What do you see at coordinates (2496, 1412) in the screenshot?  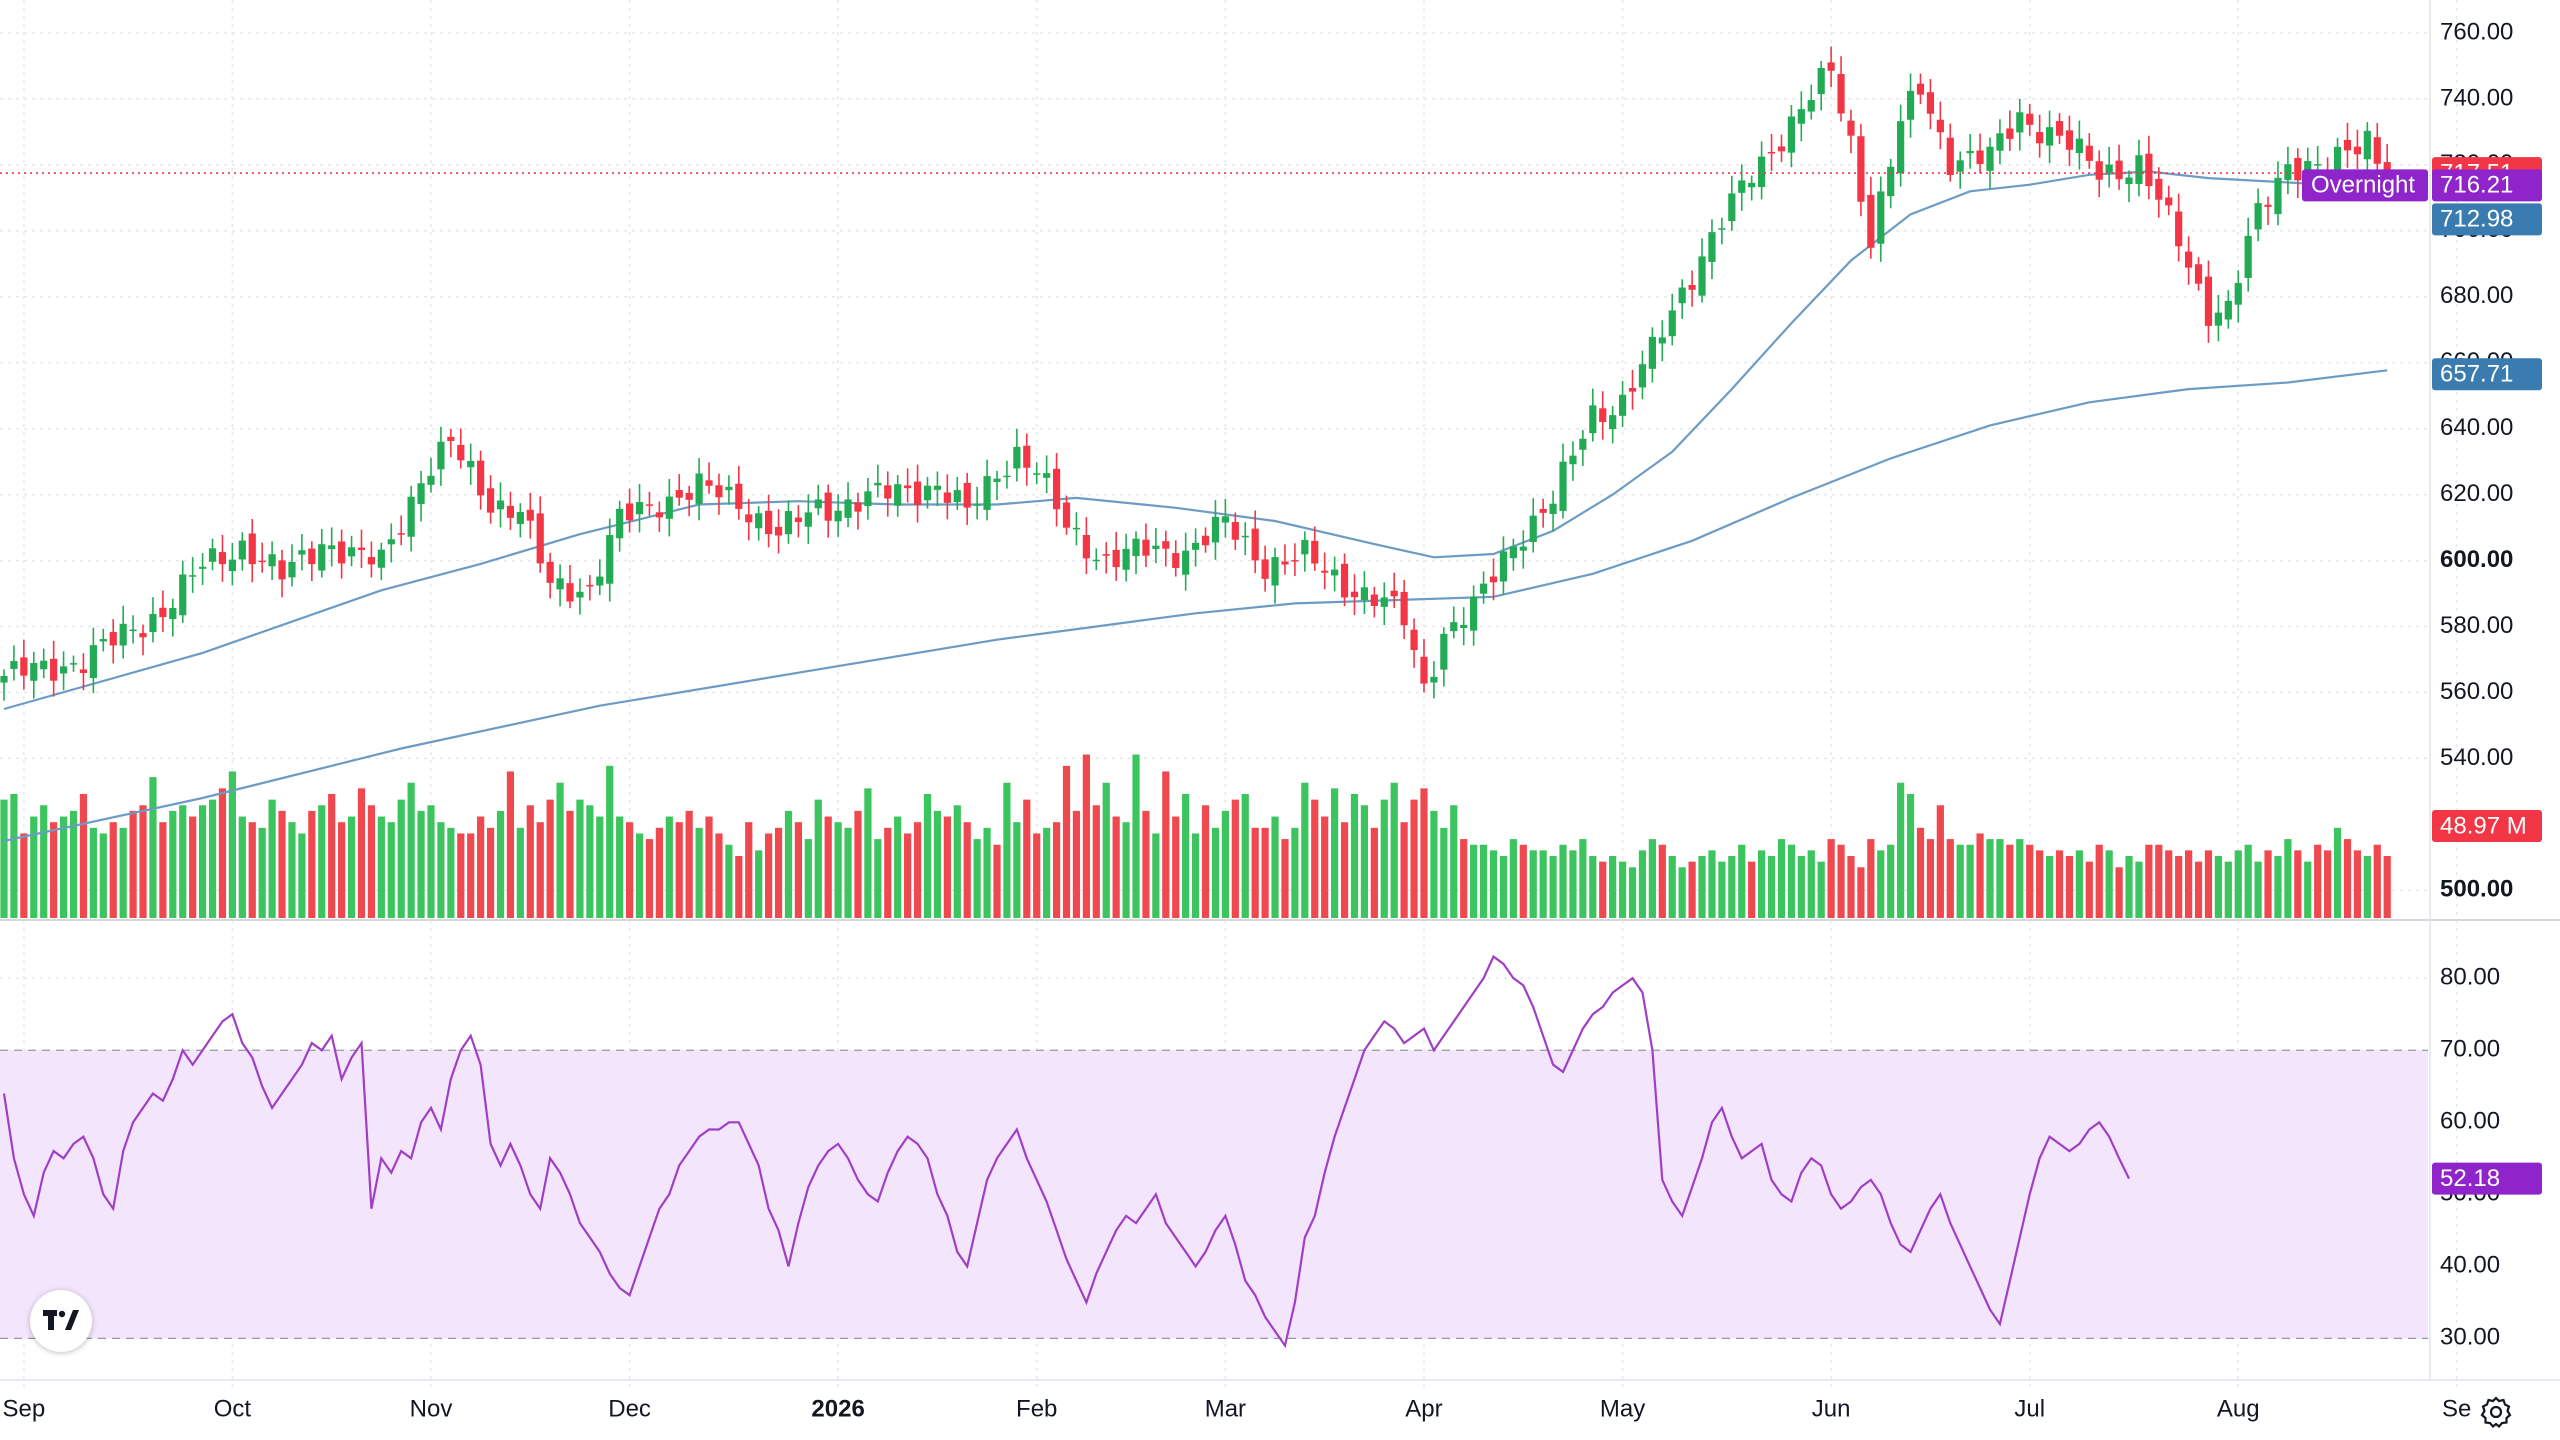 I see `gear-icon` at bounding box center [2496, 1412].